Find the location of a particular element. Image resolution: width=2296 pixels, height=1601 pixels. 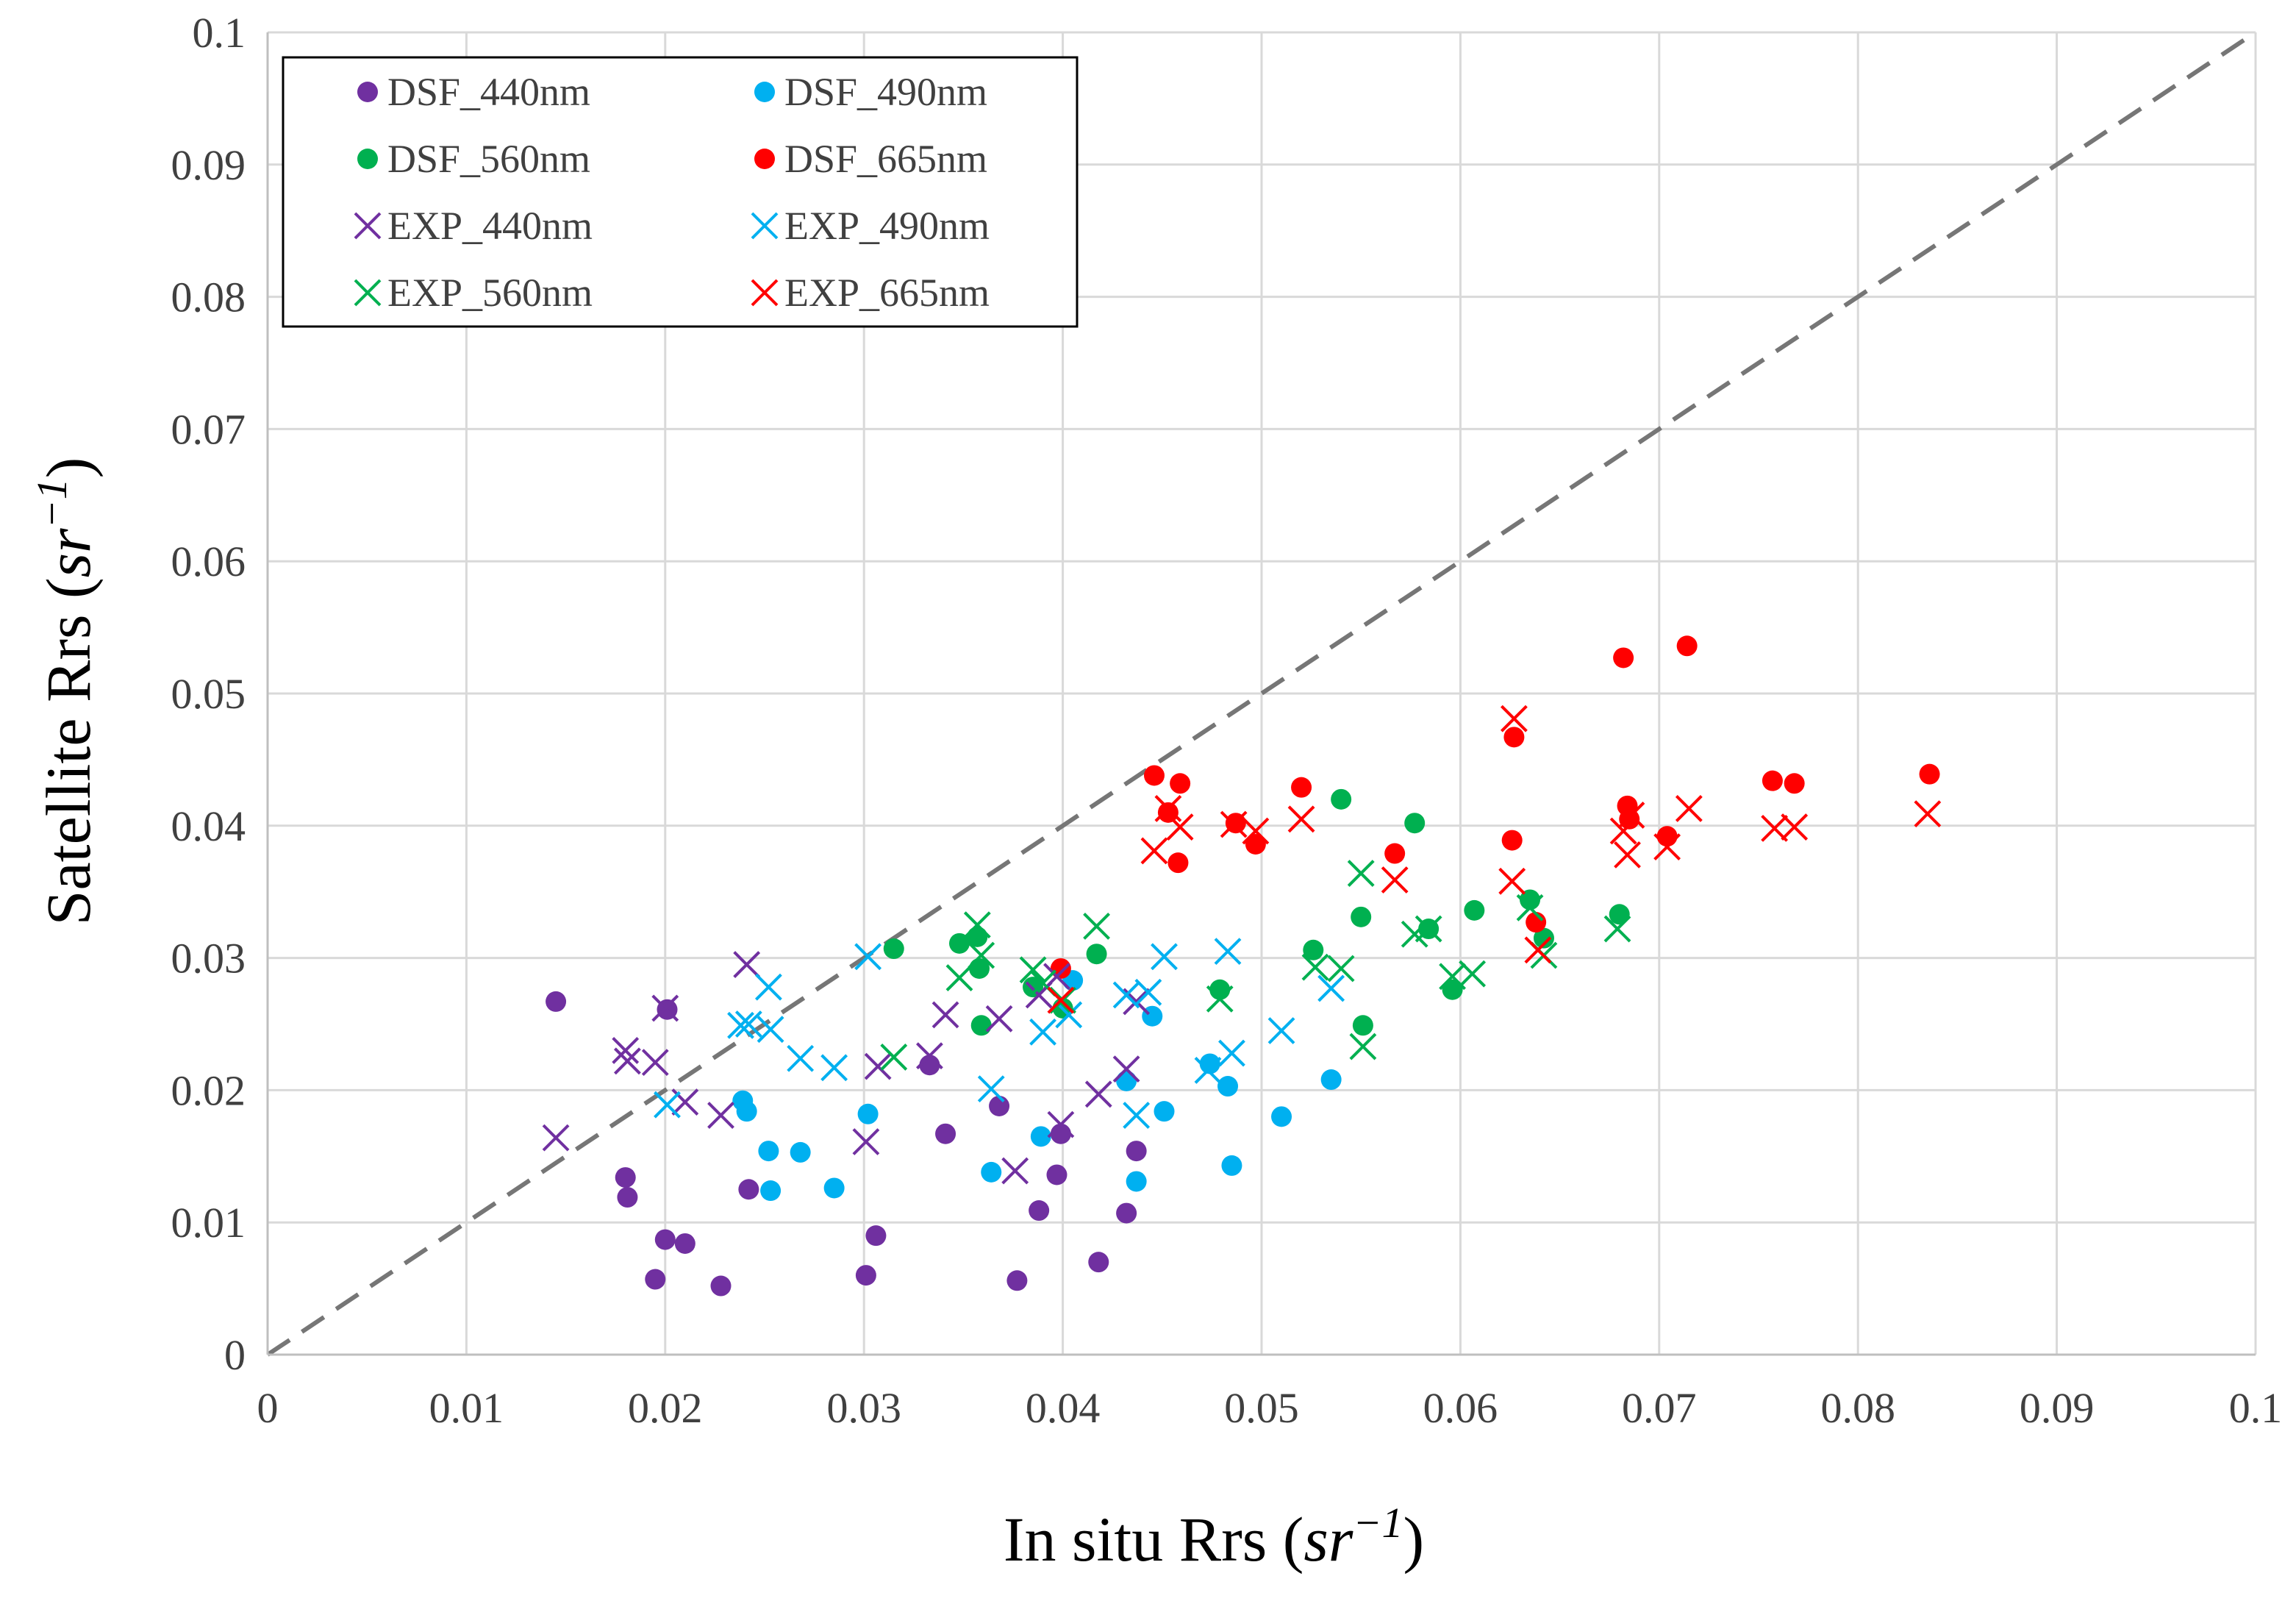

point-exp-560nm-4-stroke-b is located at coordinates (1033, 970).